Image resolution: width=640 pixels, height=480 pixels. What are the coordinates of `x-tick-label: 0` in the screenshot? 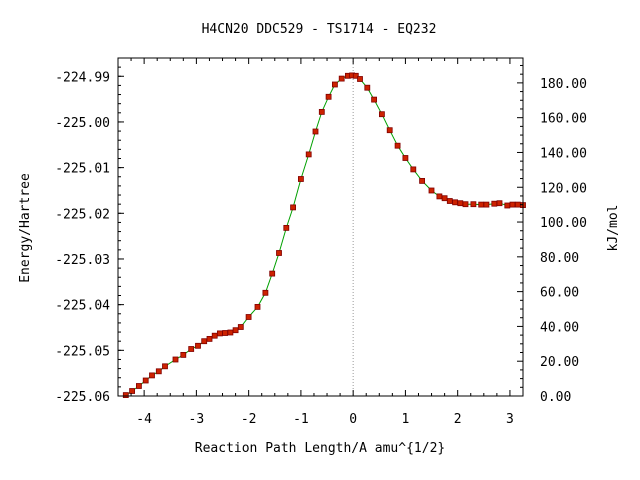 It's located at (353, 419).